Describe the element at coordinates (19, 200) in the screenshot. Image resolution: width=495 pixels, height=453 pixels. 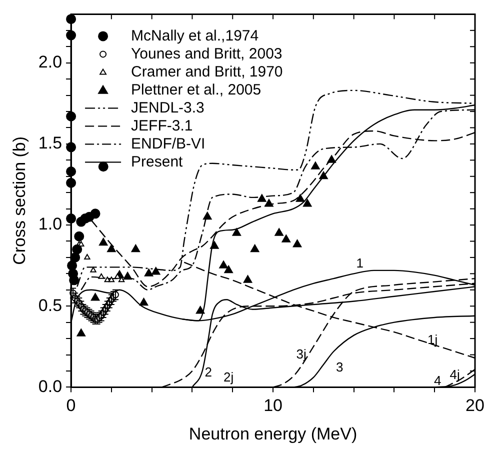
I see `y-axis-title: Cross section (b)` at that location.